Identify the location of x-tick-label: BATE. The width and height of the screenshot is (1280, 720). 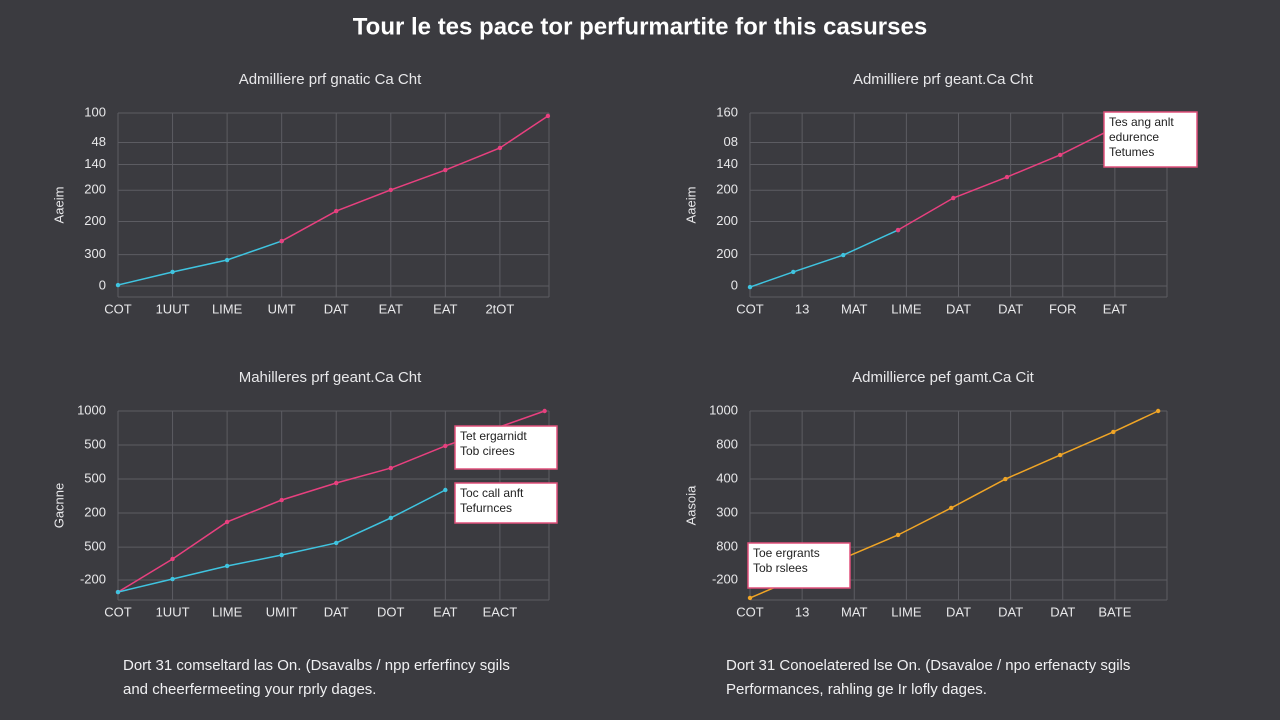
(1114, 611).